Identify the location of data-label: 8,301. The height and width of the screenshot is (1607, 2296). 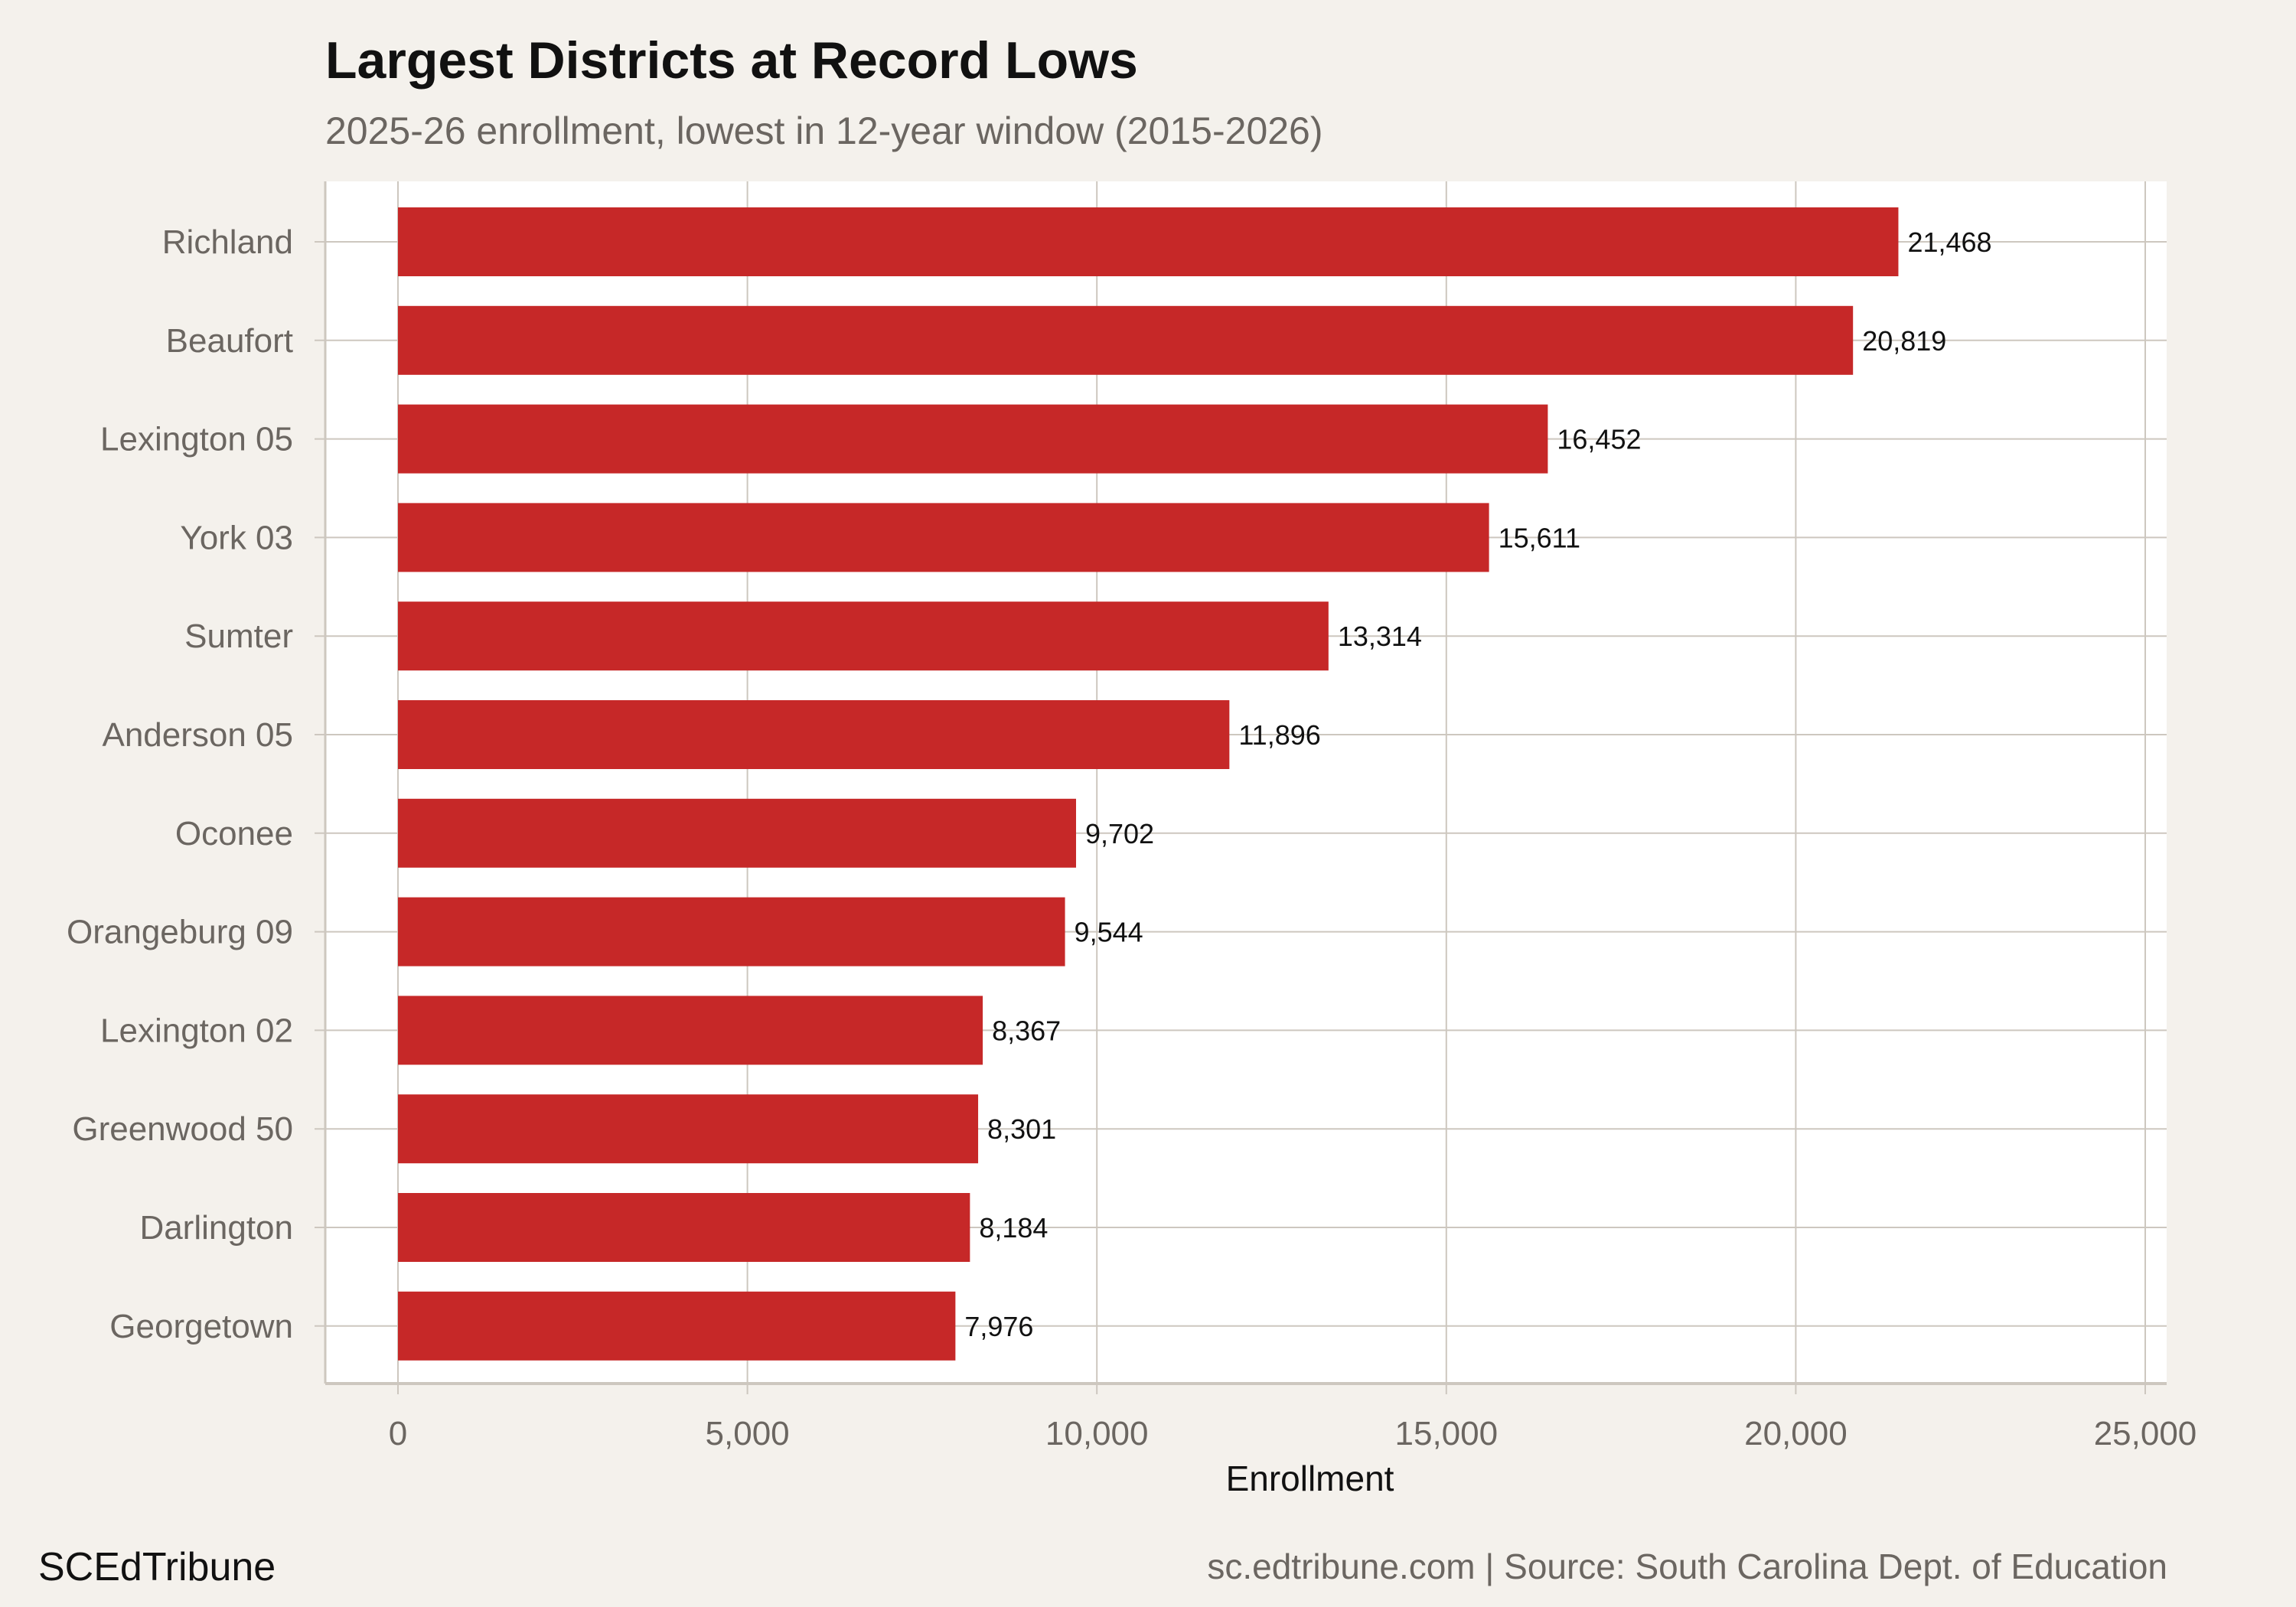
(1021, 1129).